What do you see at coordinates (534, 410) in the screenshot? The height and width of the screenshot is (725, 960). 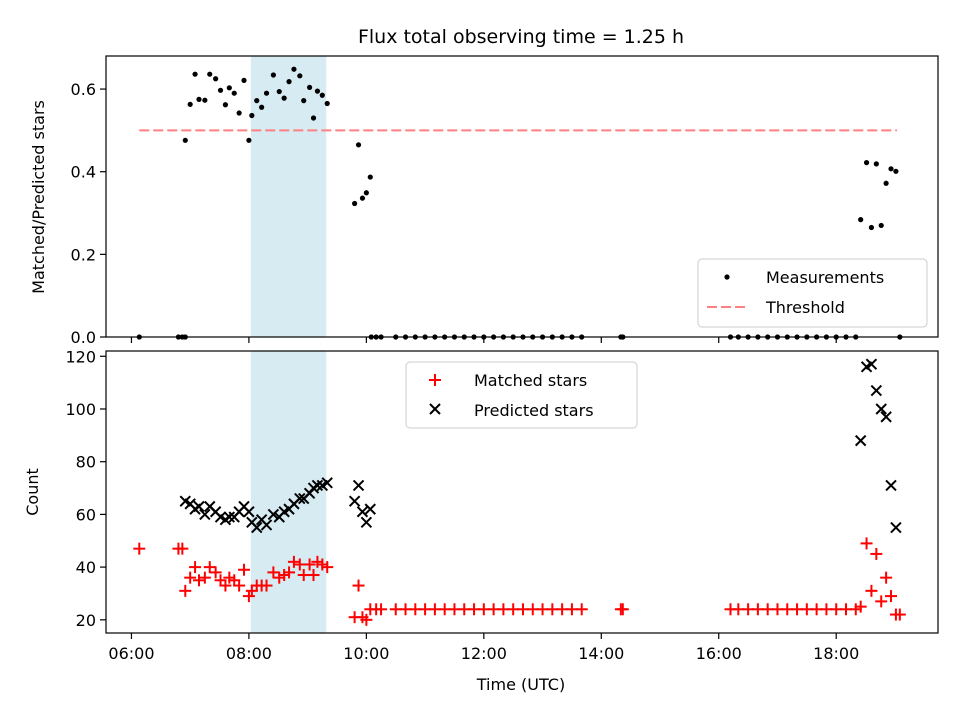 I see `legend-predicted-label: Predicted stars` at bounding box center [534, 410].